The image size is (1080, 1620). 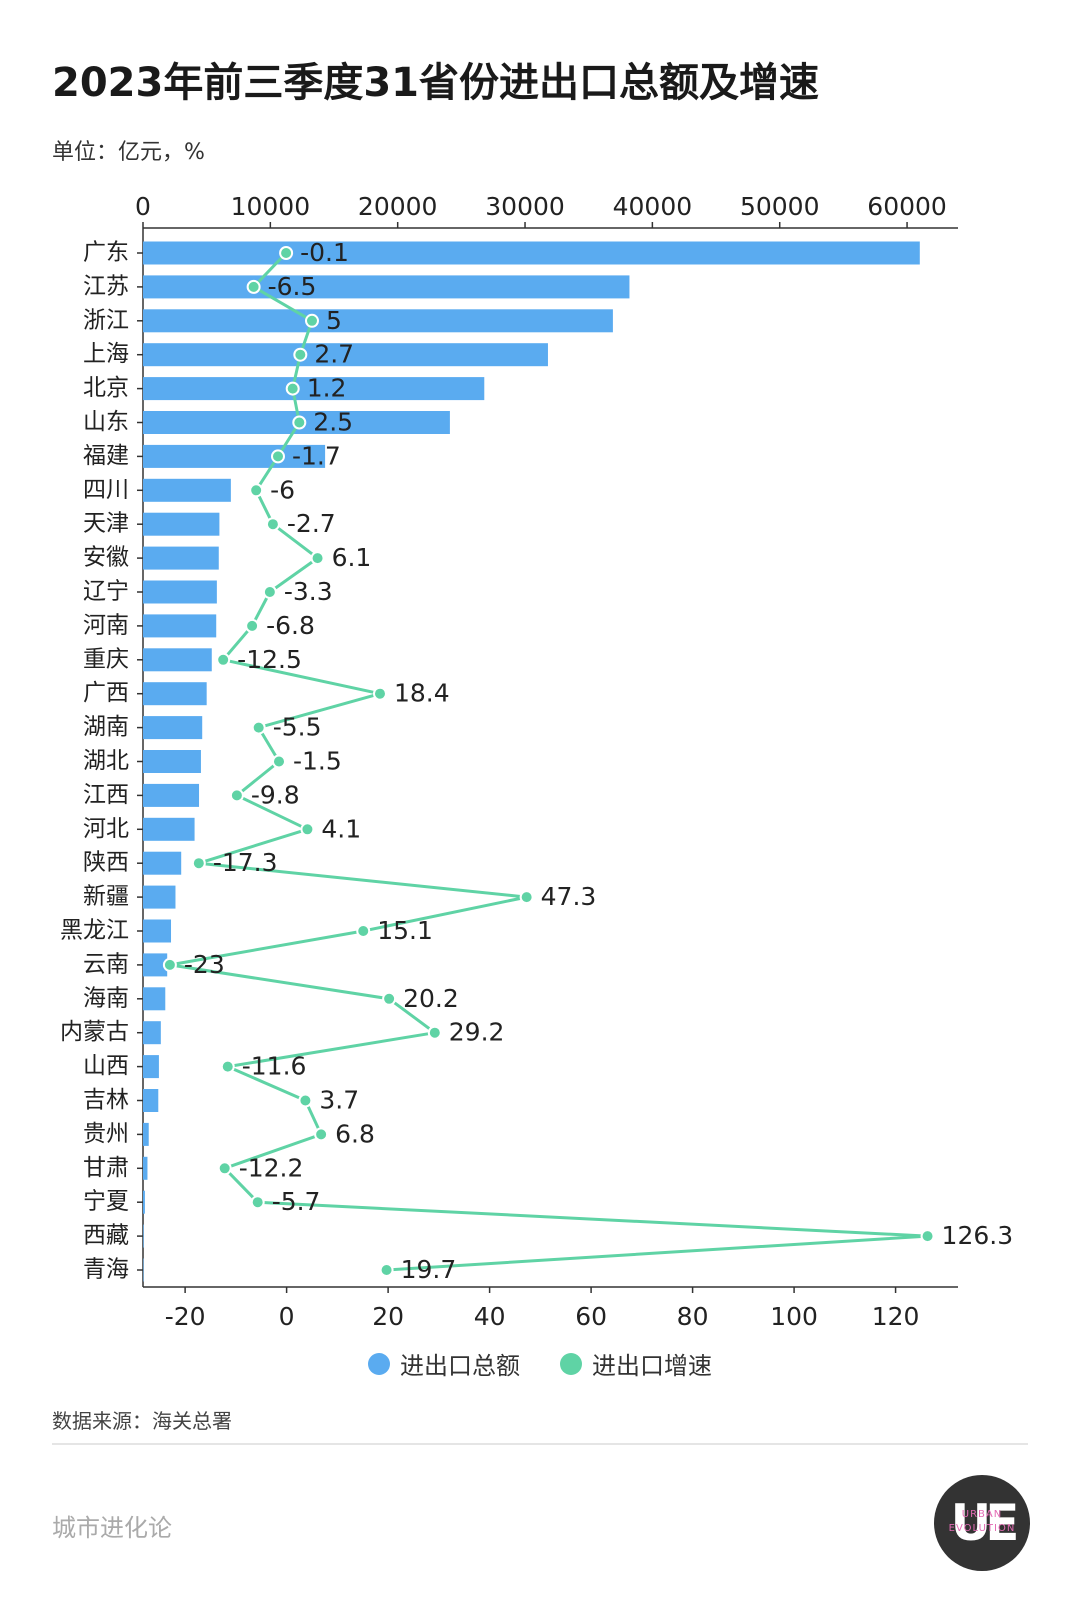 I want to click on top-axis-tick-label: 10000, so click(x=271, y=206).